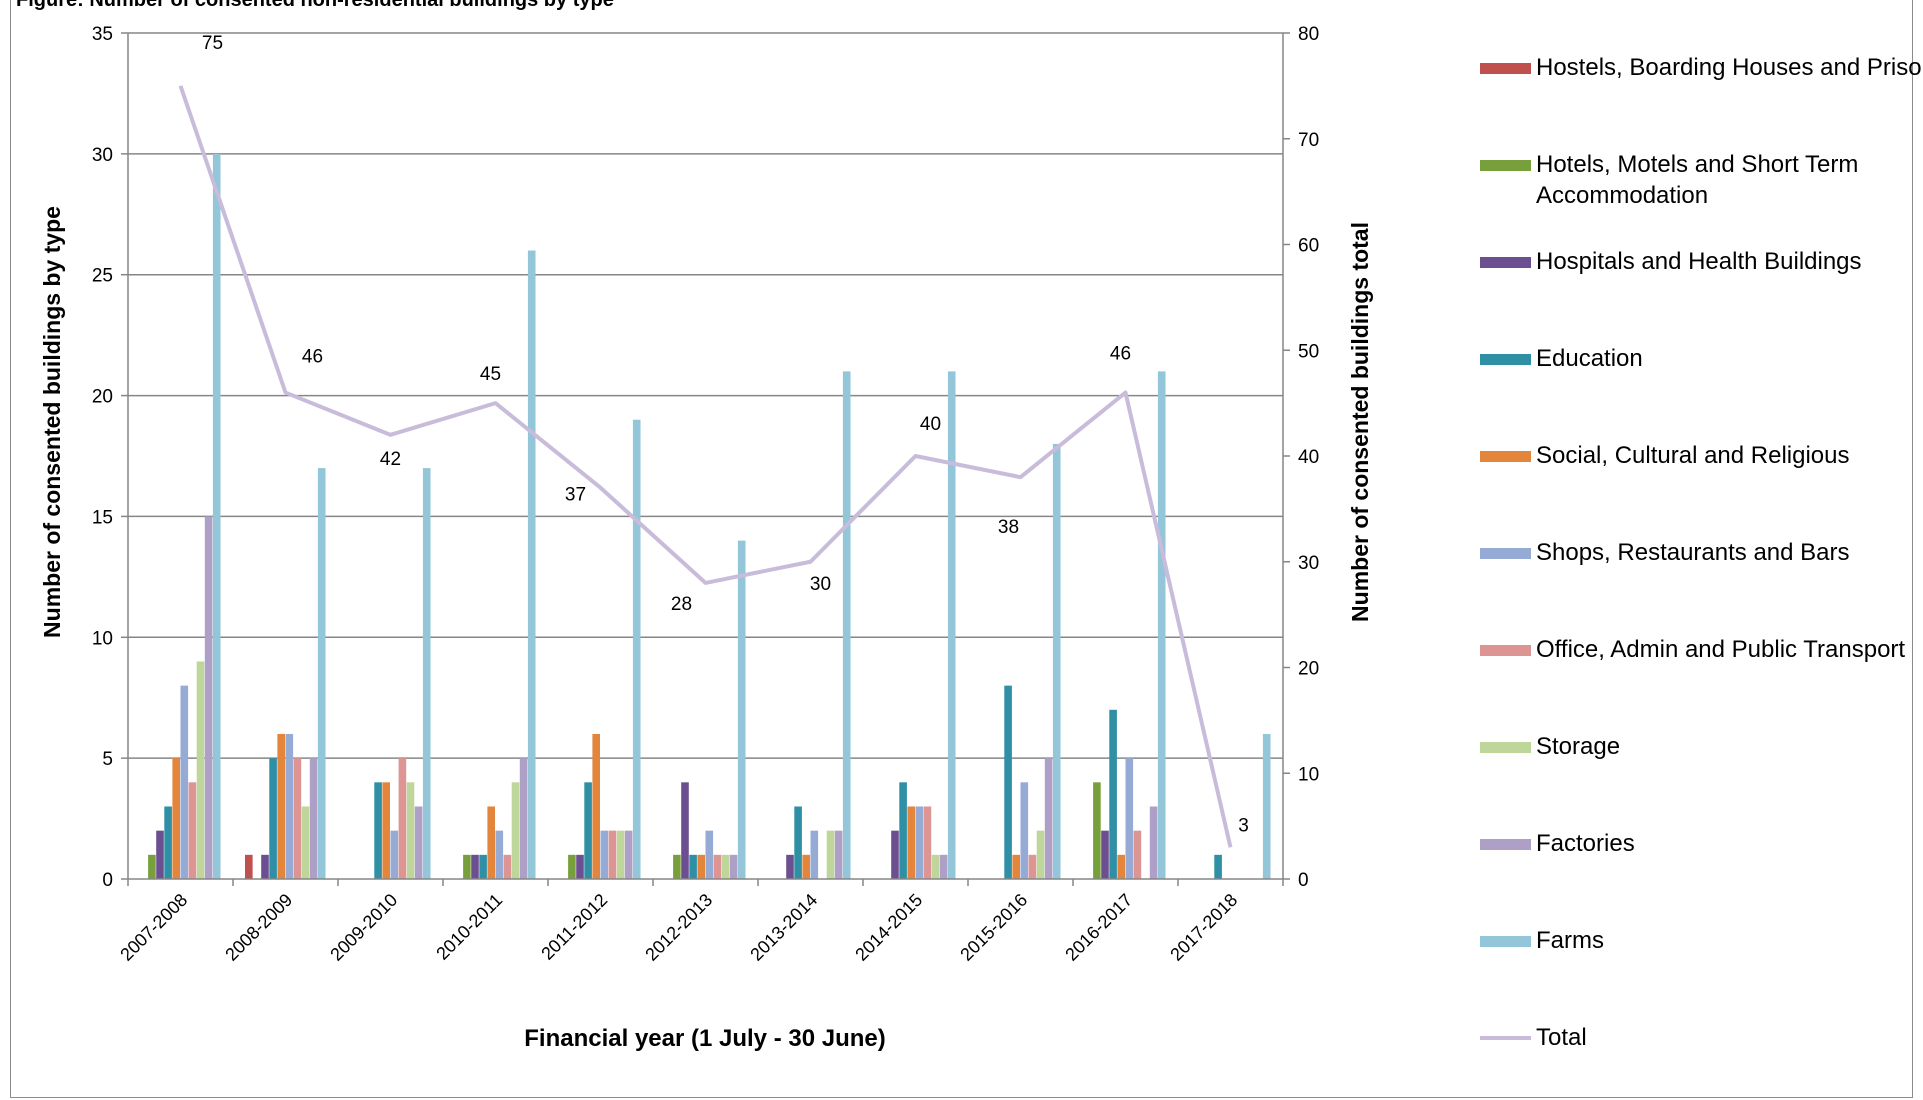 The height and width of the screenshot is (1100, 1923). What do you see at coordinates (102, 34) in the screenshot?
I see `y-tick-label: 35` at bounding box center [102, 34].